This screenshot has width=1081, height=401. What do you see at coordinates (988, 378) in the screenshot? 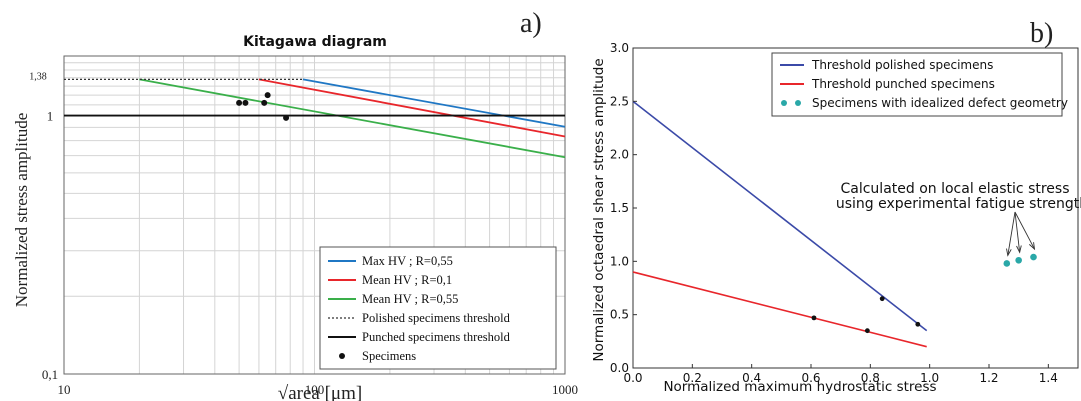
I see `x-tick-label: 1.2` at bounding box center [988, 378].